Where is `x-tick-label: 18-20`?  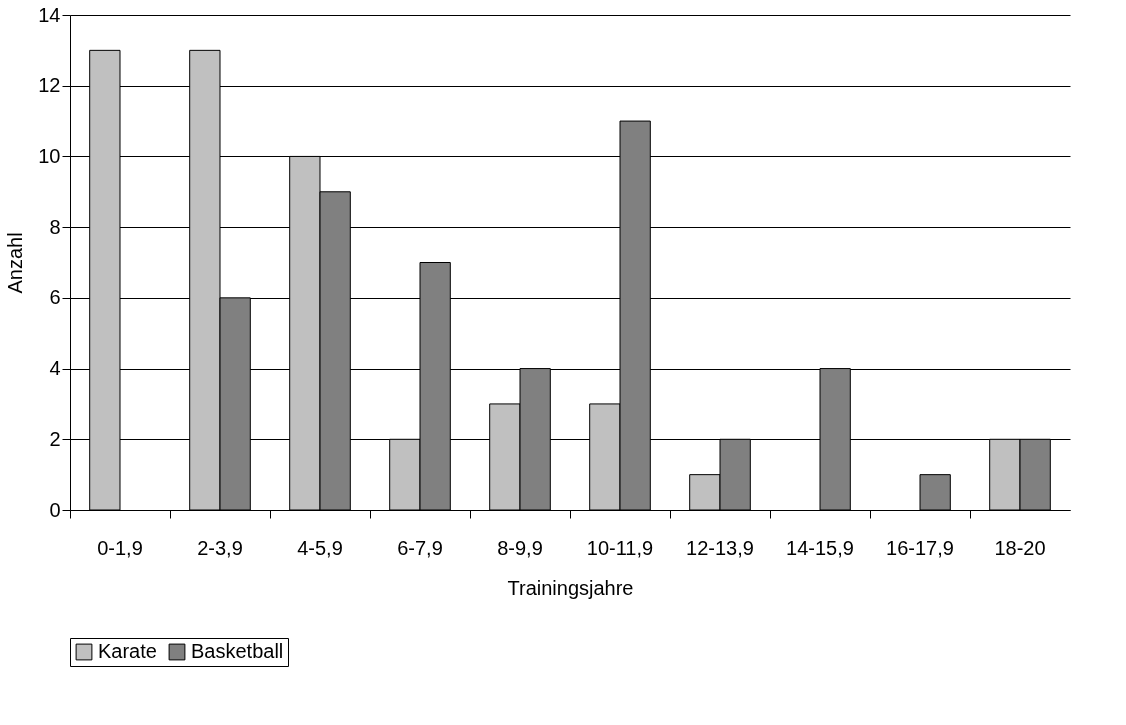 x-tick-label: 18-20 is located at coordinates (1020, 547).